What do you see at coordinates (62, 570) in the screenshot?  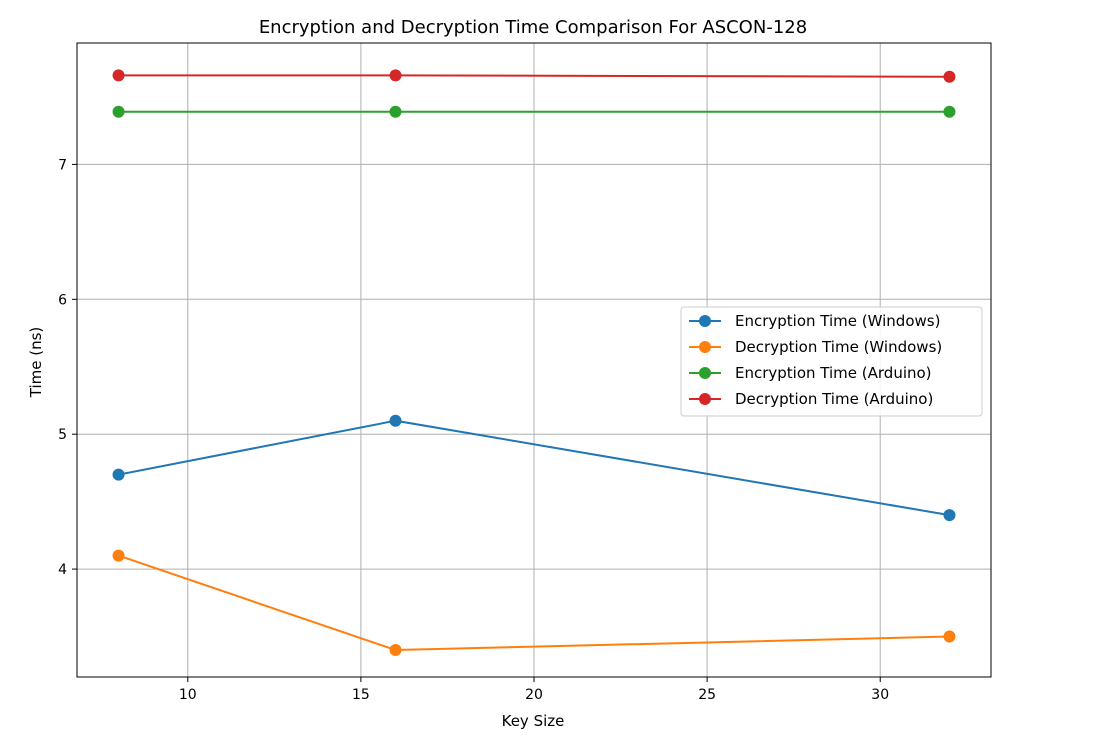 I see `y-tick-label: 4` at bounding box center [62, 570].